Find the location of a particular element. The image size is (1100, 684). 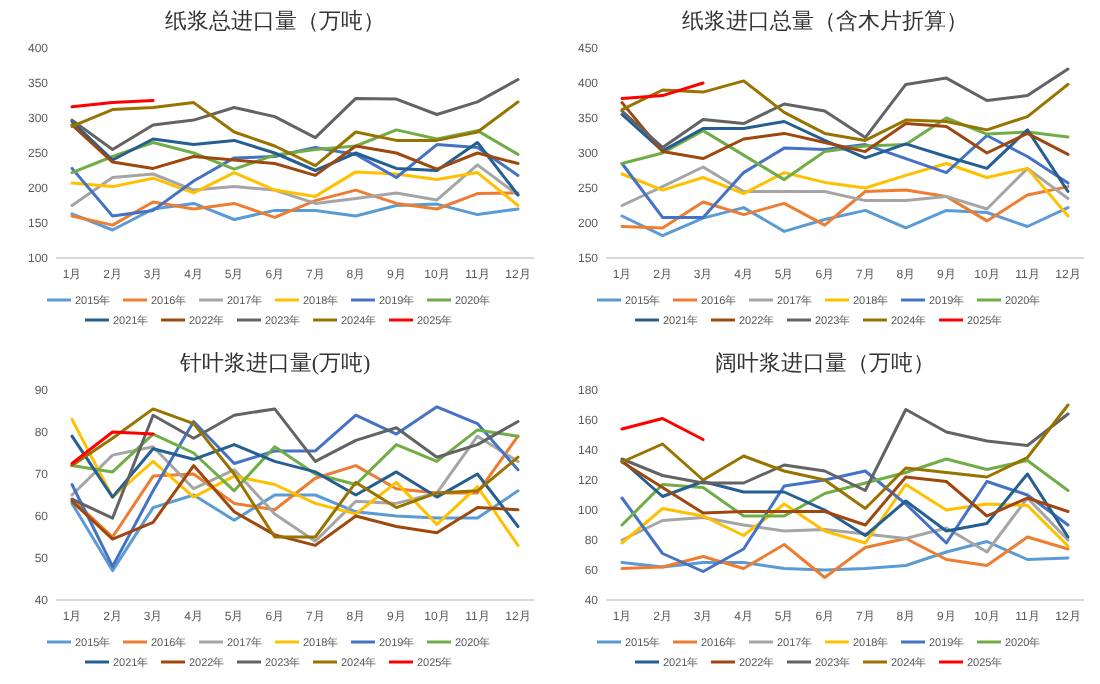

chart-title: 针叶浆进口量(万吨) is located at coordinates (274, 363).